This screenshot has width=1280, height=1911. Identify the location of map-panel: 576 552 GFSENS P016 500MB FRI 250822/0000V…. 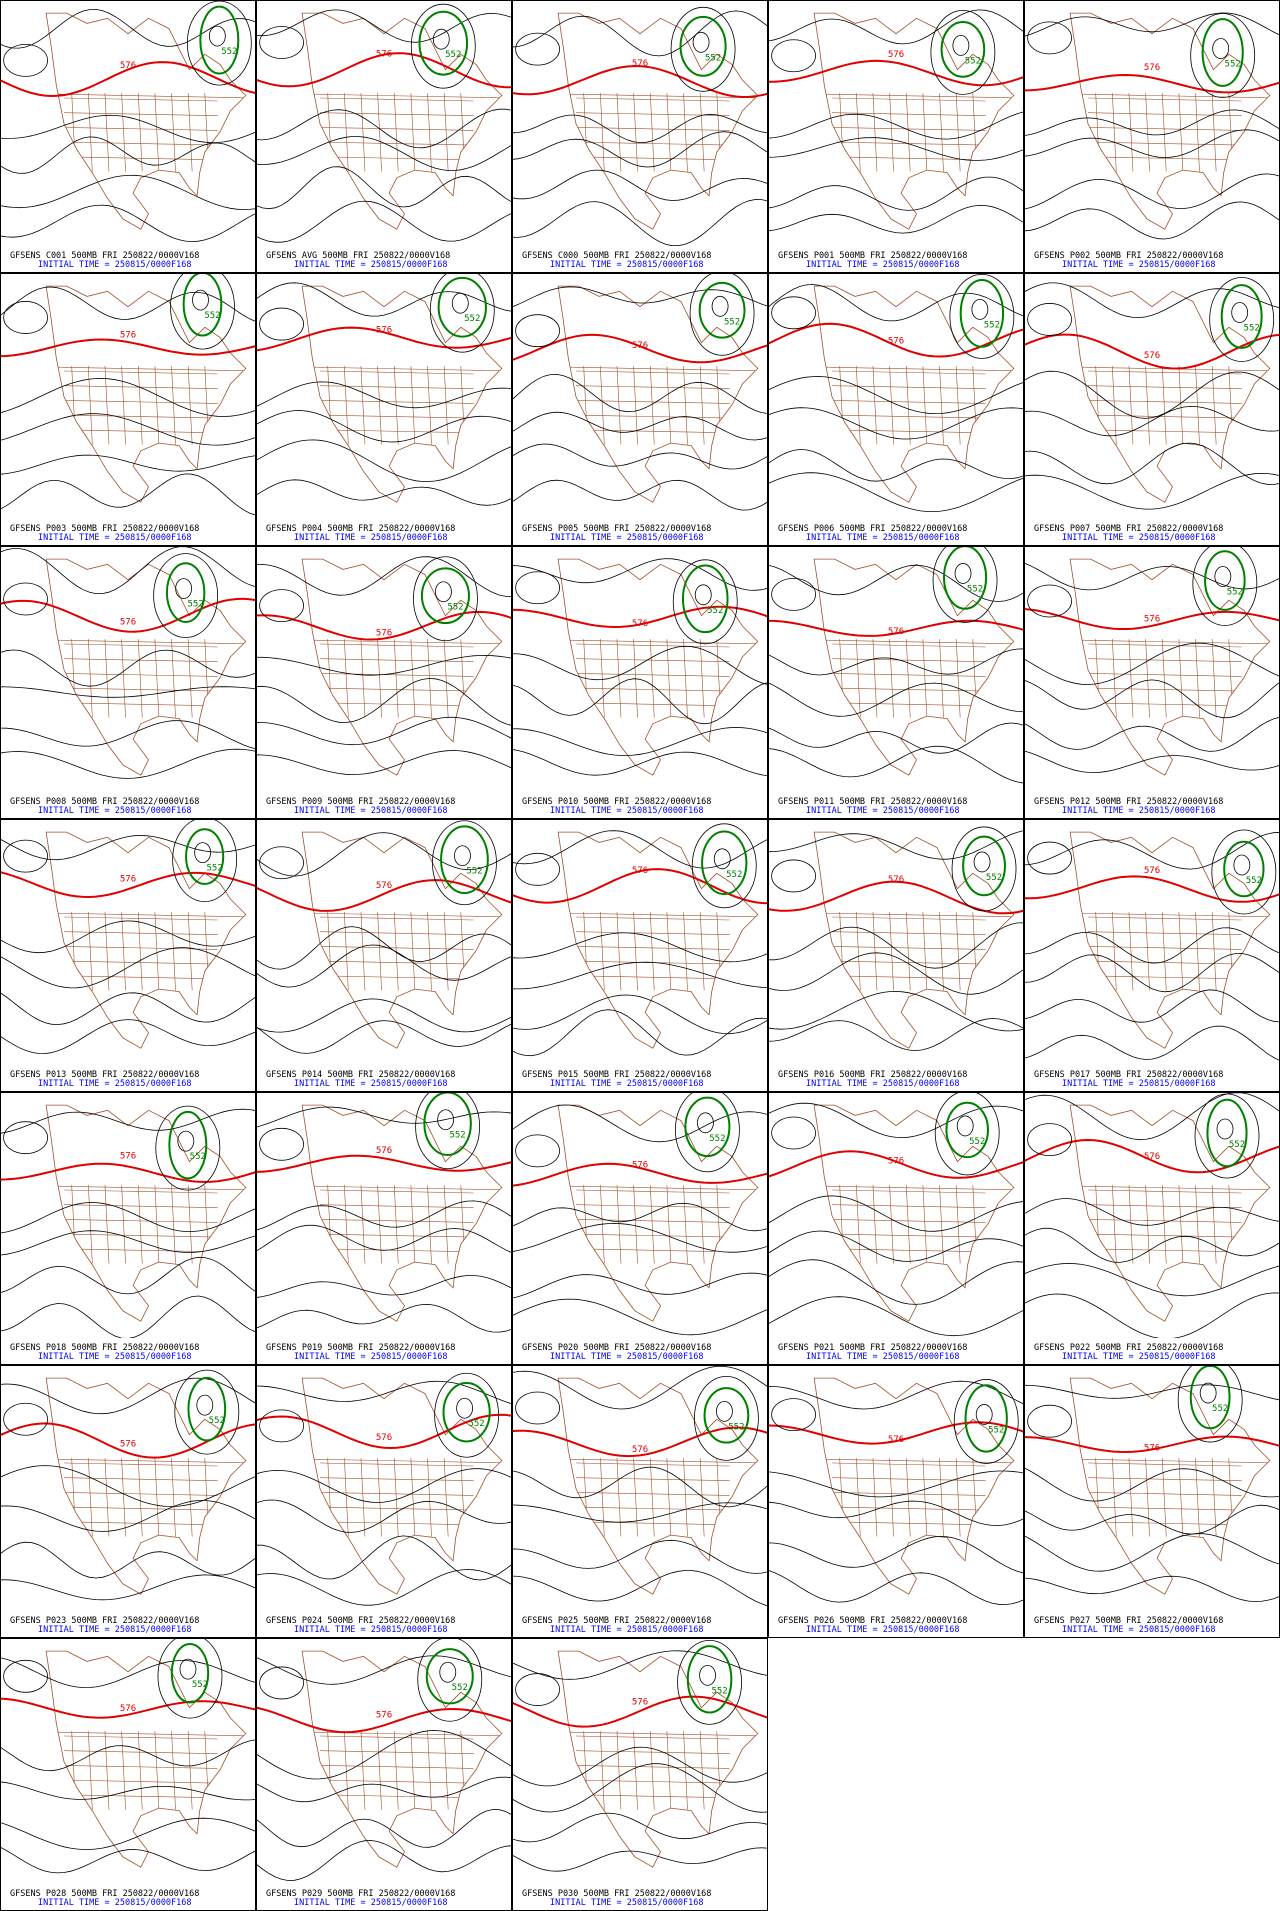
(896, 955).